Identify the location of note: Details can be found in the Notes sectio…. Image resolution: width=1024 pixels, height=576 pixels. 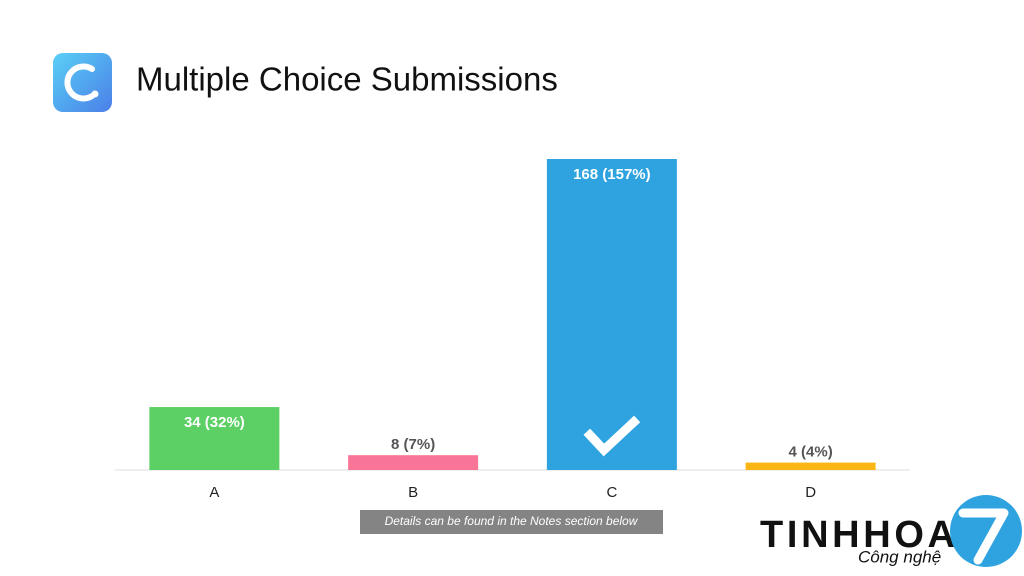
(512, 521).